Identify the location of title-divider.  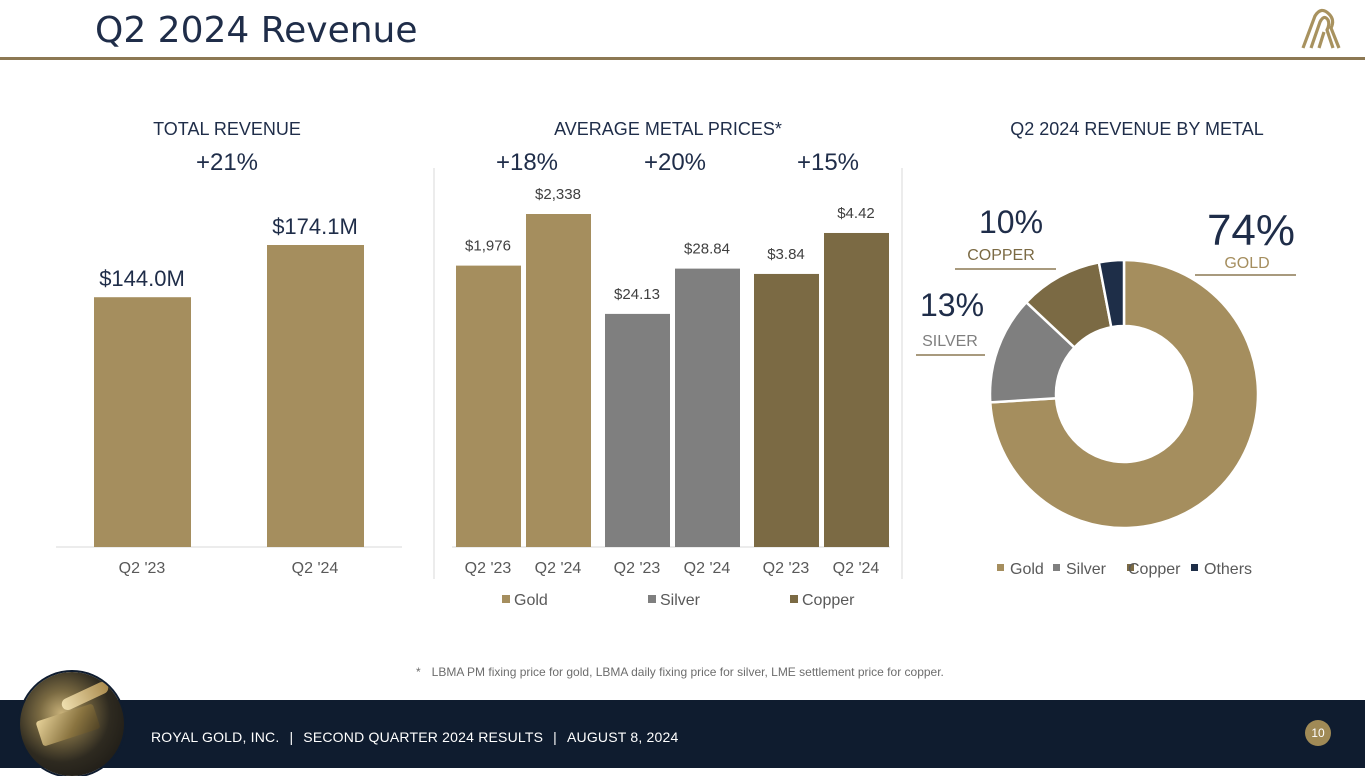
(682, 58).